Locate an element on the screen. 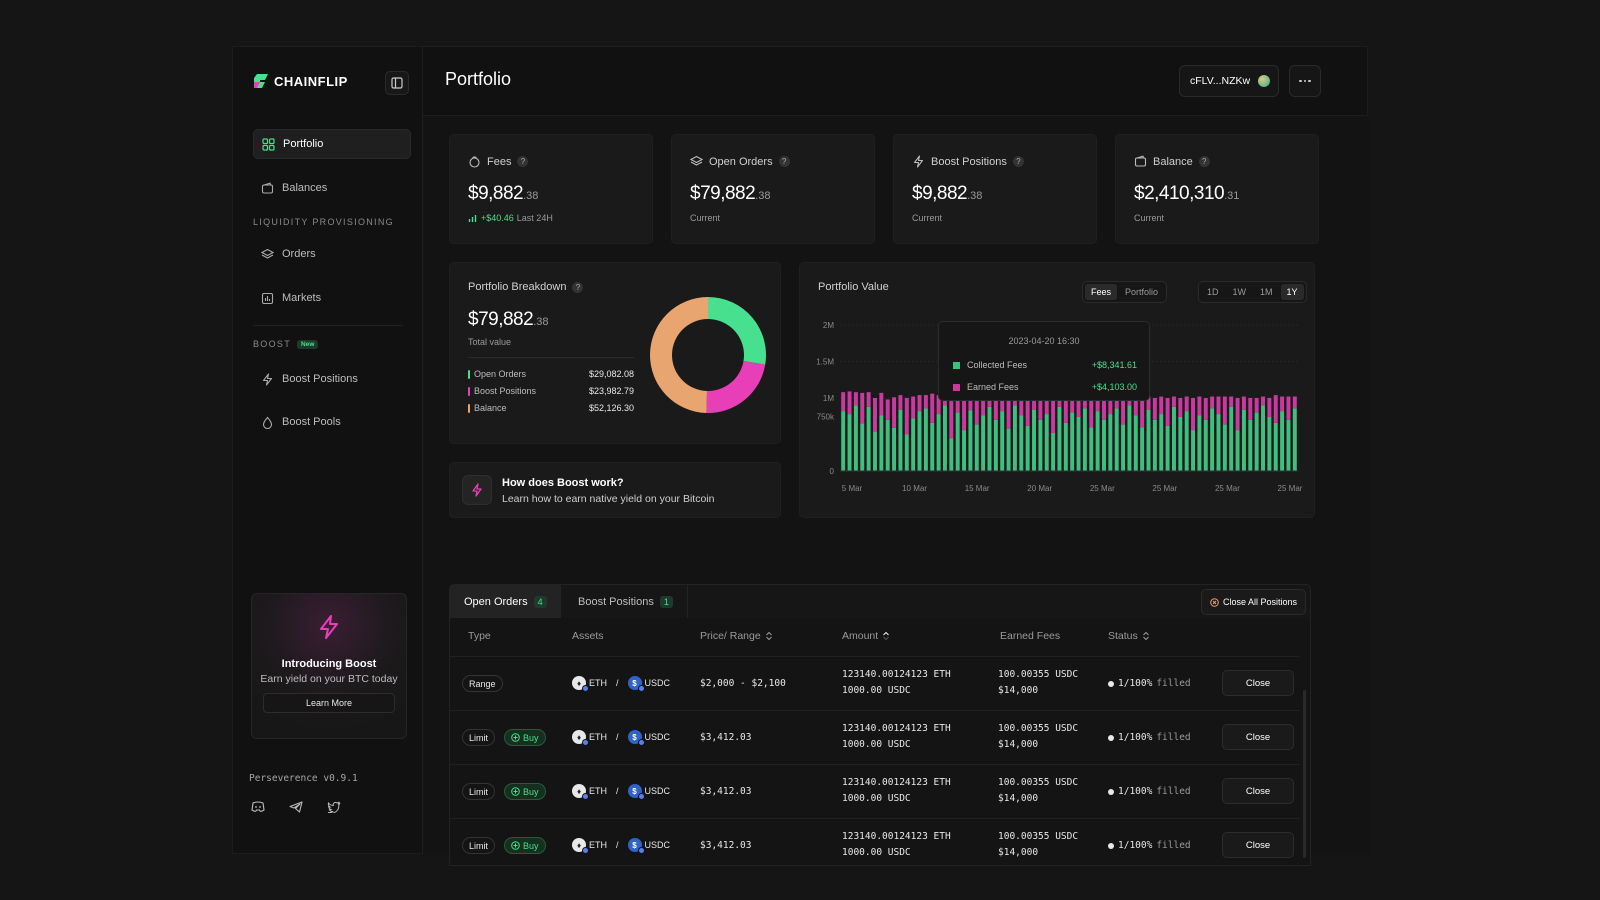  sidebar-item-portfolio: Portfolio is located at coordinates (332, 144).